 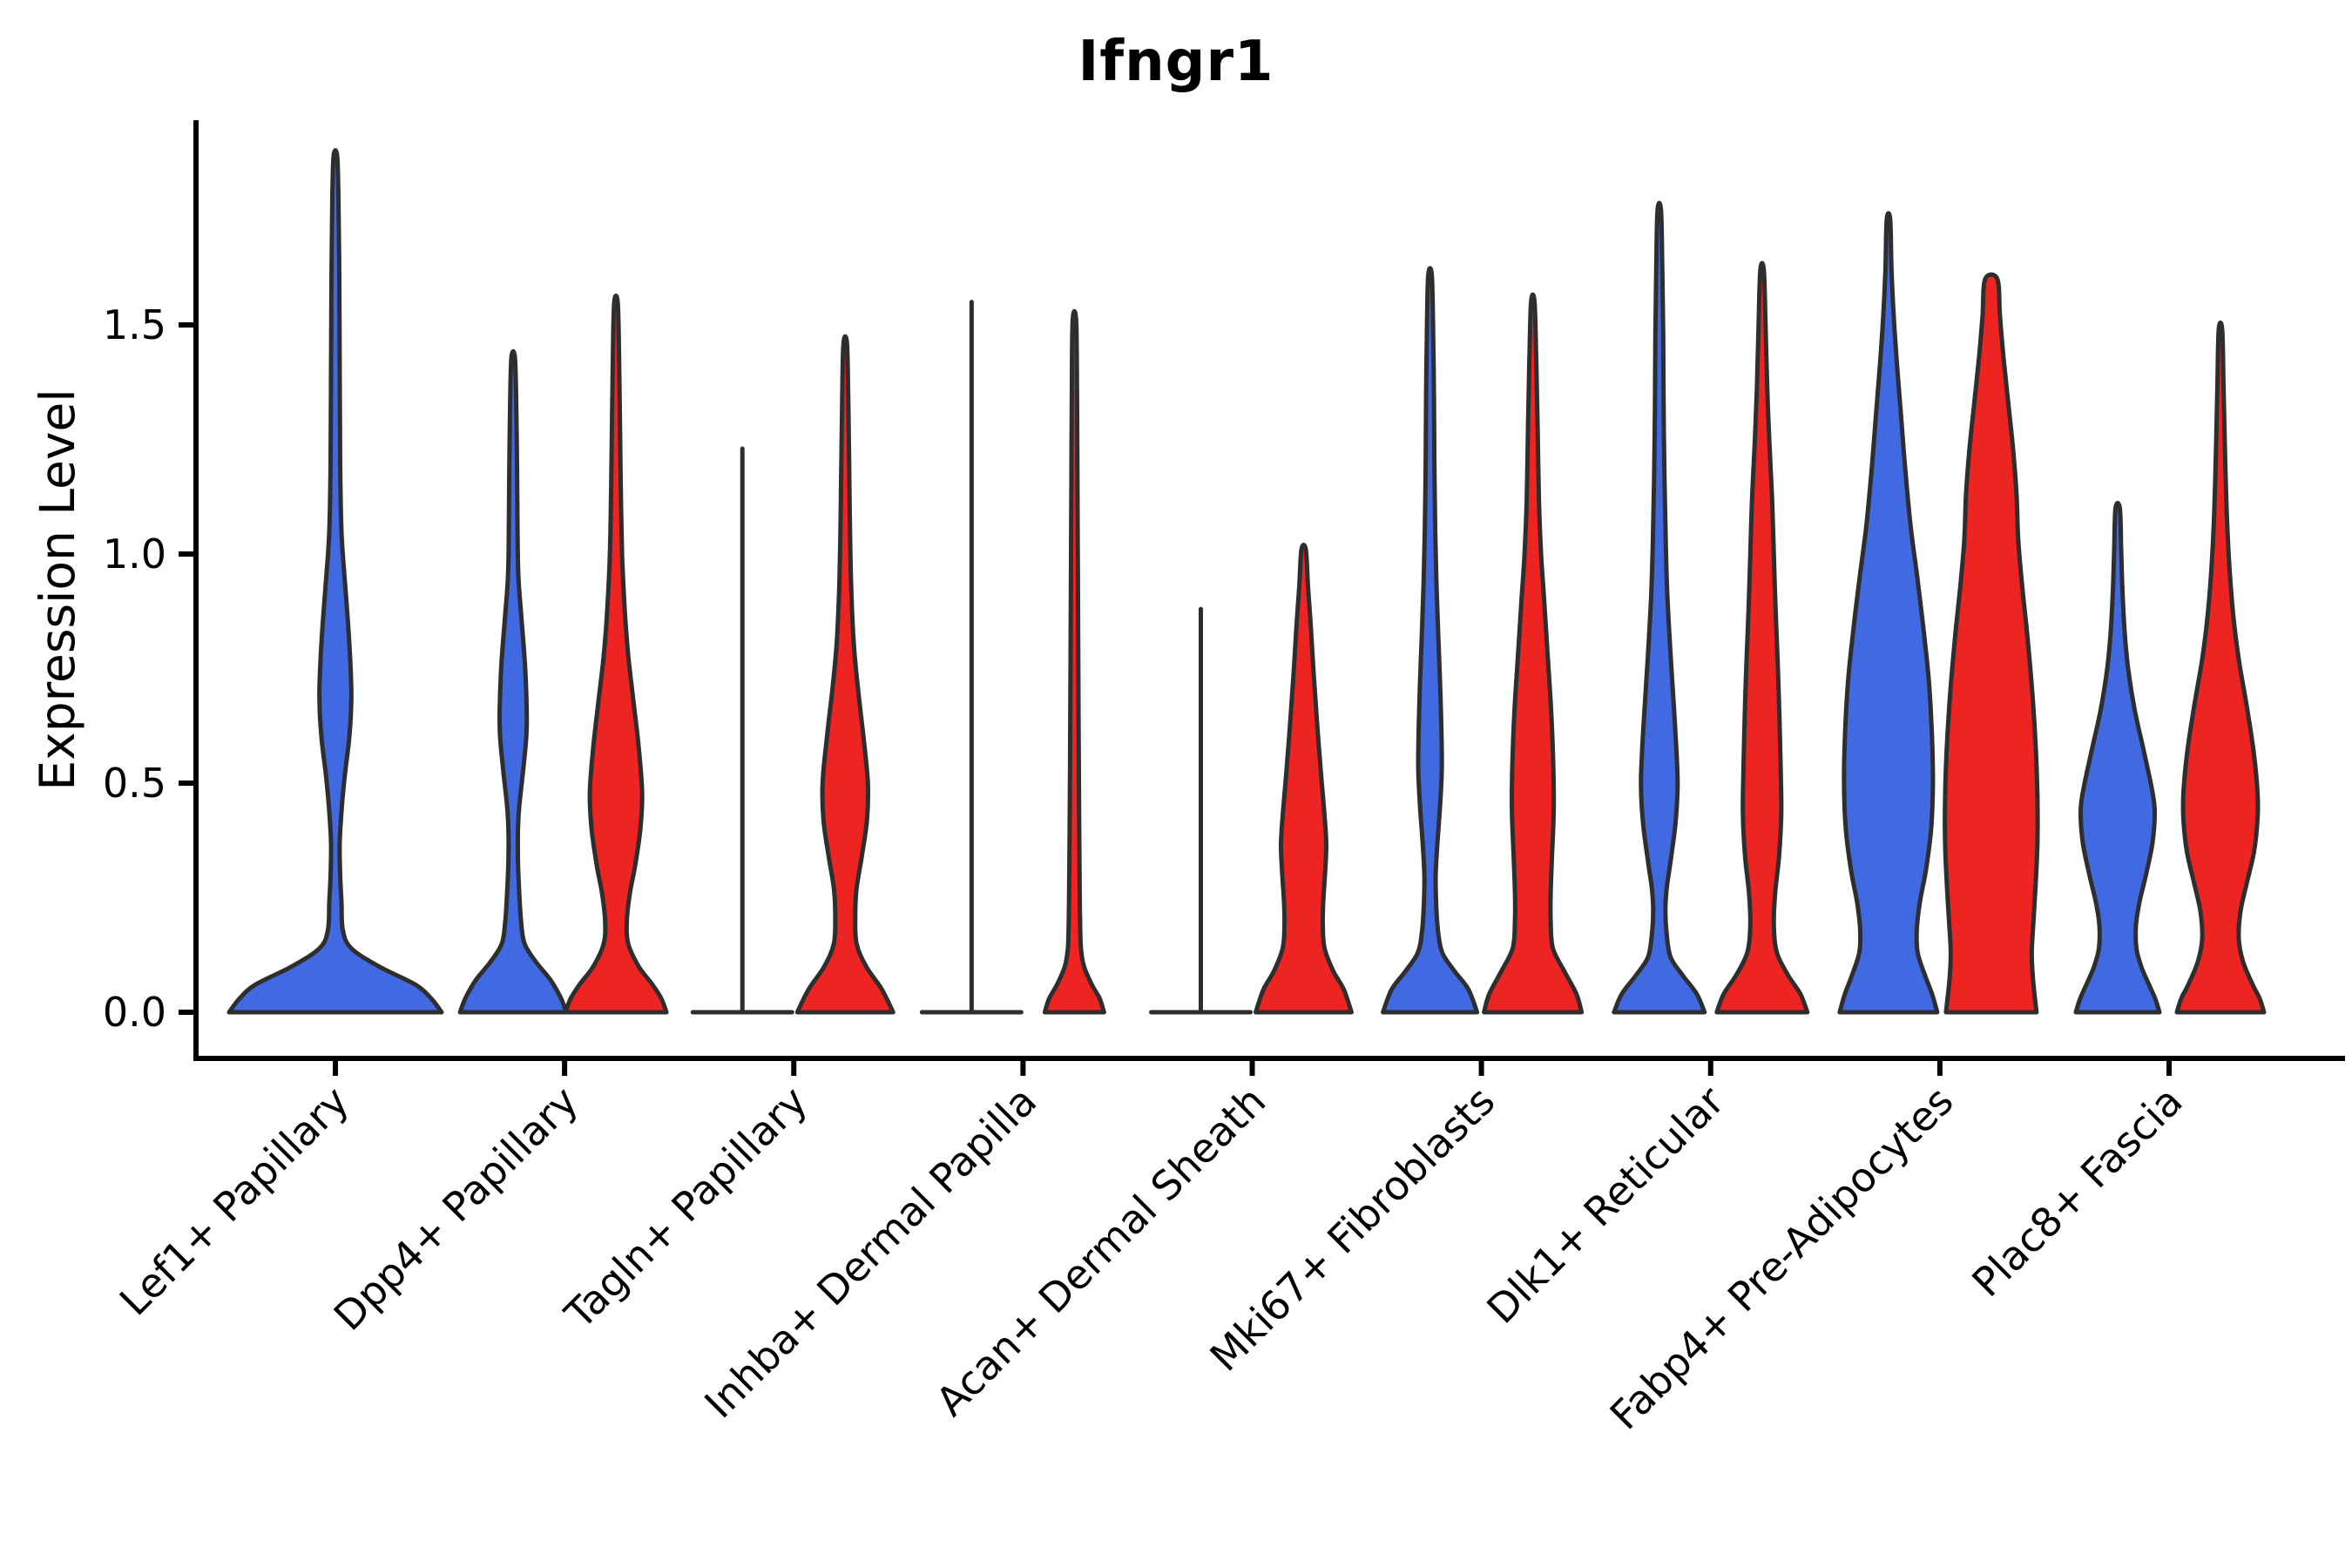 I want to click on violin-inhba-dermal-papilla-red, so click(x=1074, y=662).